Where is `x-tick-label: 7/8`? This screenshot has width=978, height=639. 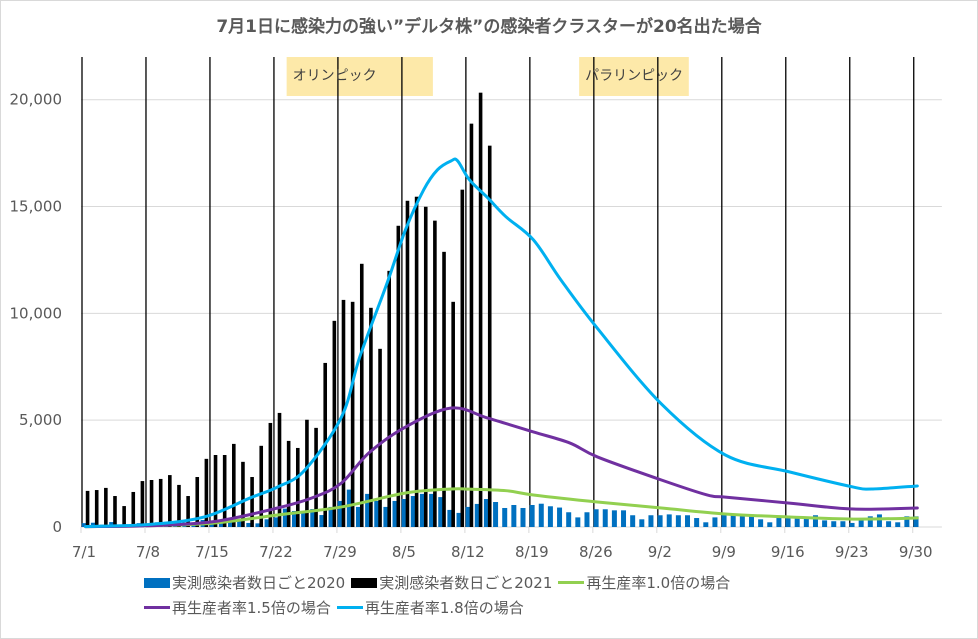 x-tick-label: 7/8 is located at coordinates (148, 552).